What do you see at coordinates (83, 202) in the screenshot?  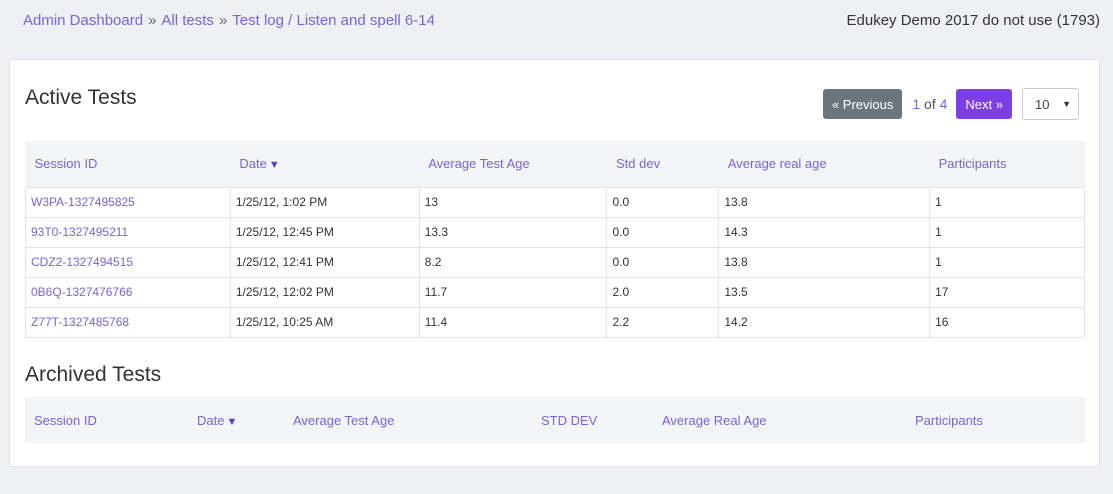 I see `session-id-link: W3PA-1327495825` at bounding box center [83, 202].